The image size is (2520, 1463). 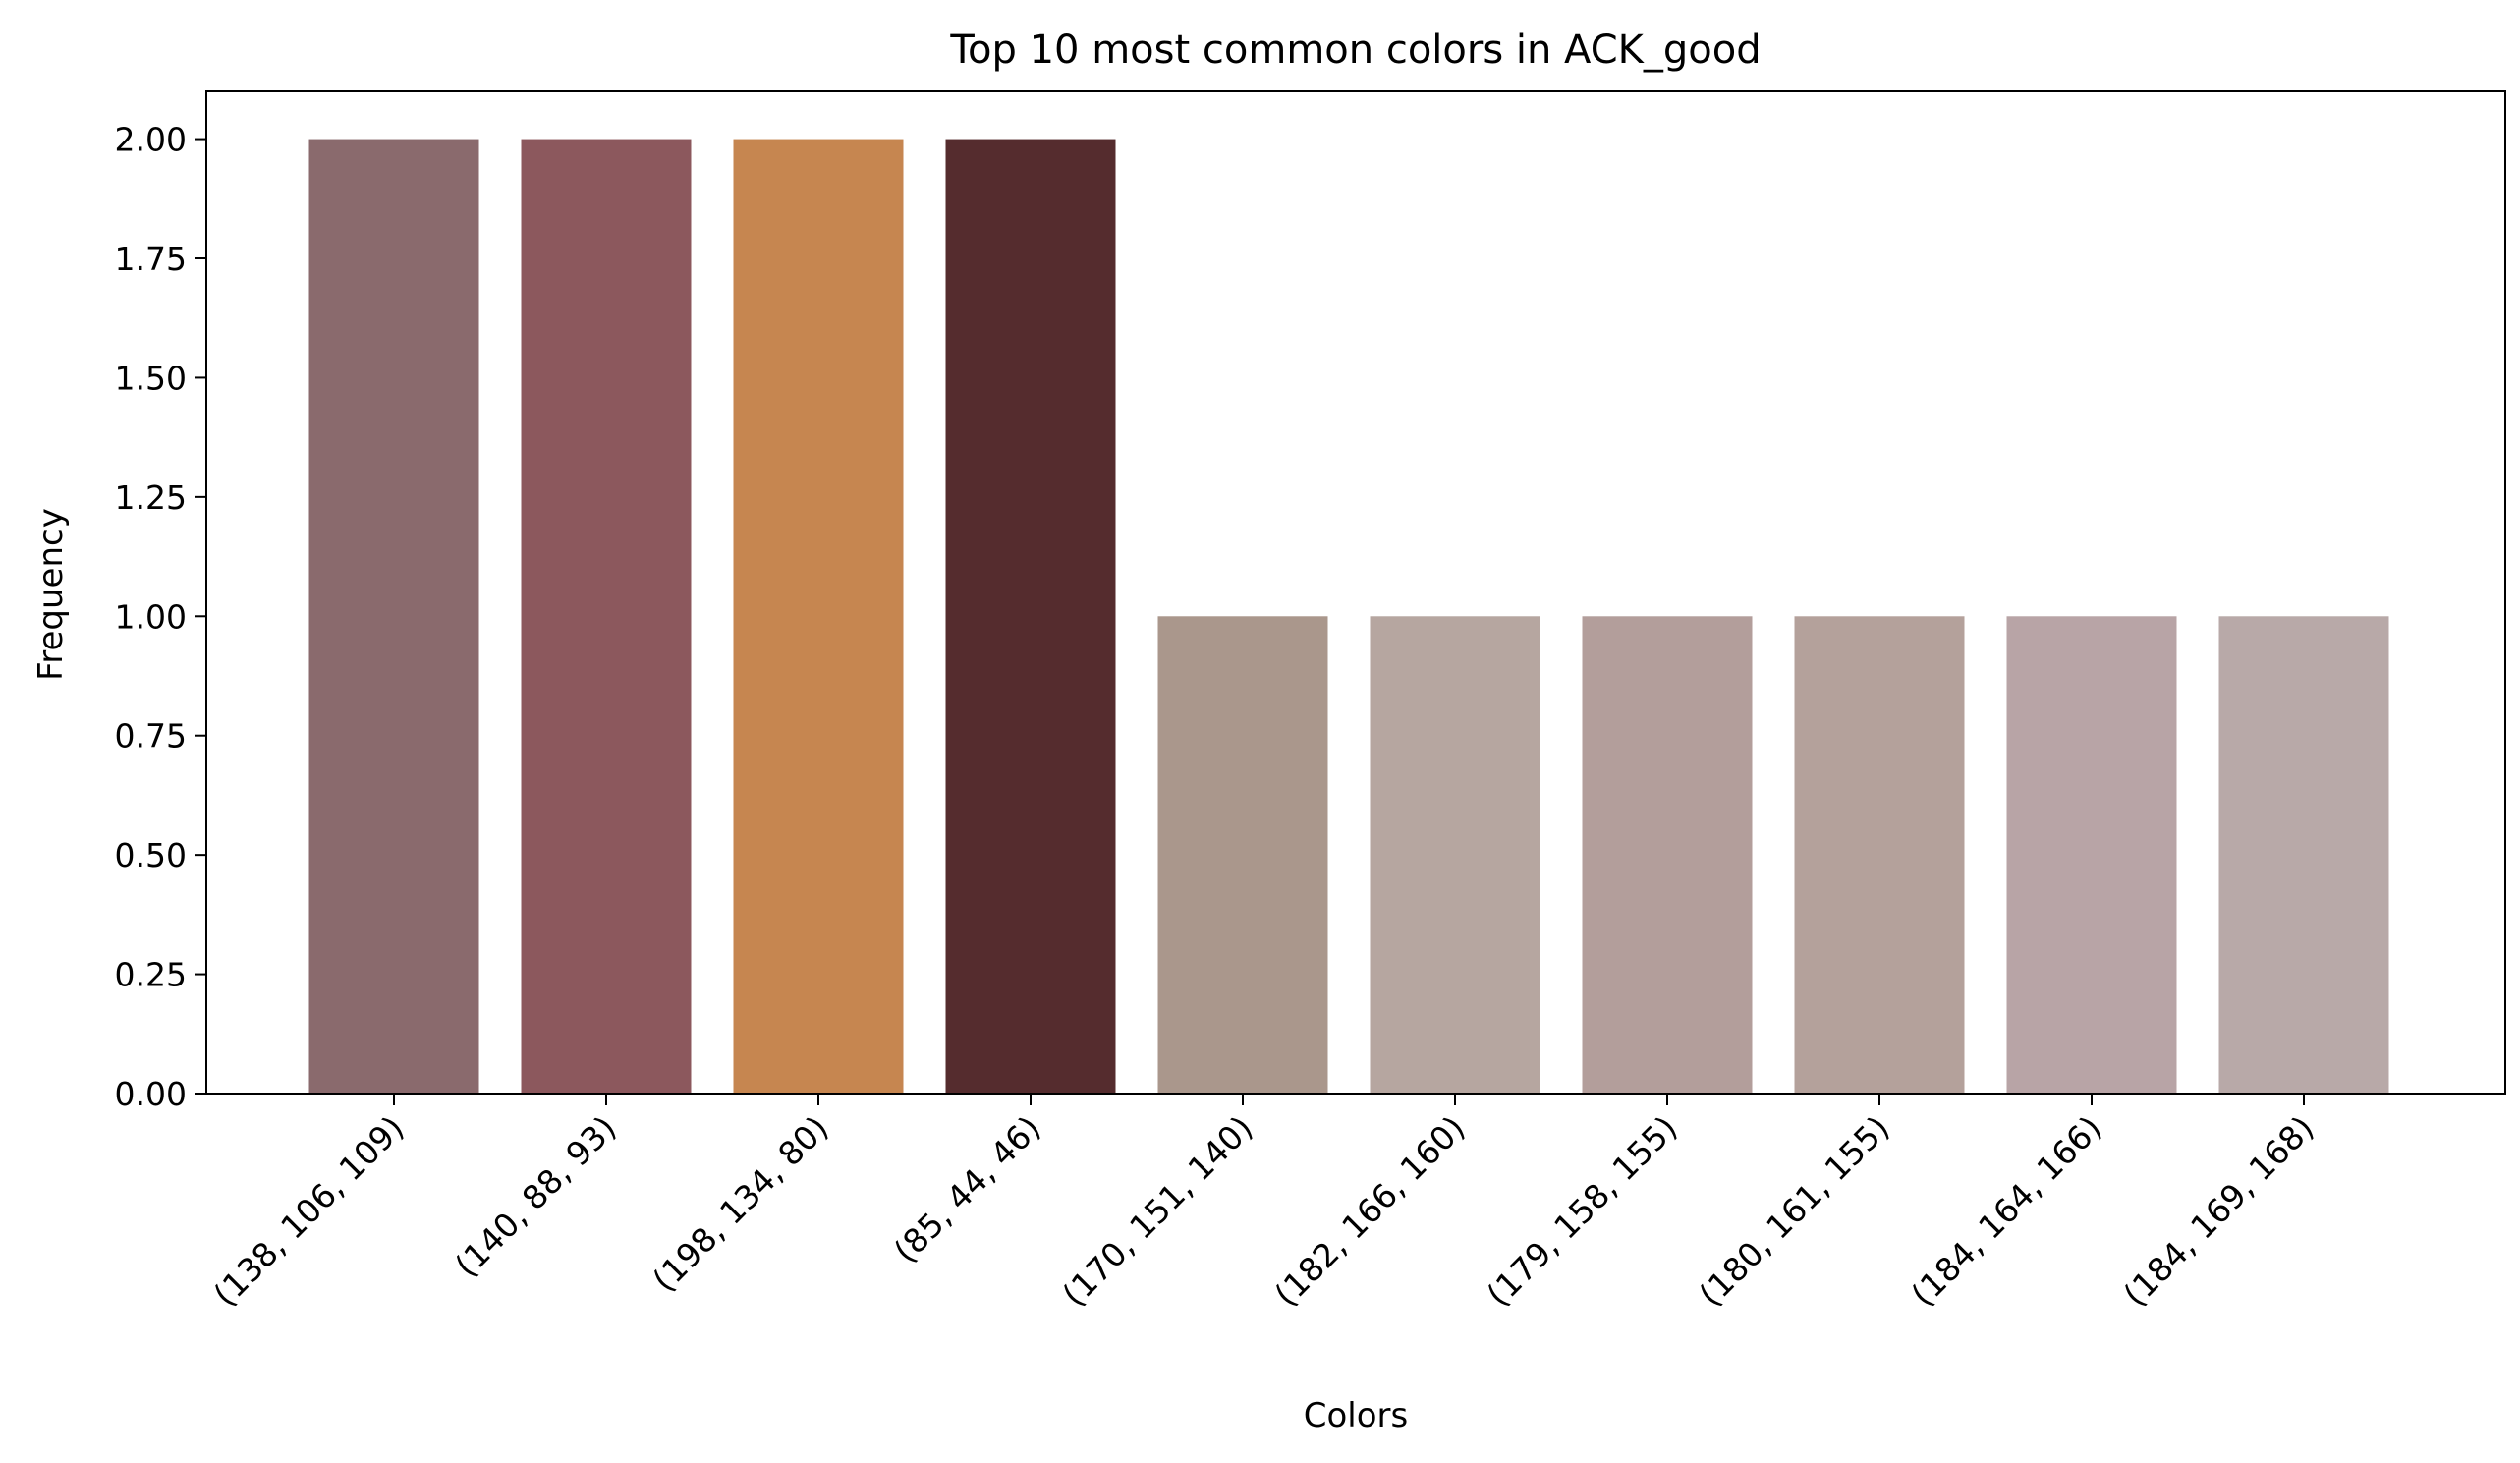 What do you see at coordinates (151, 497) in the screenshot?
I see `y-tick-label: 1.25` at bounding box center [151, 497].